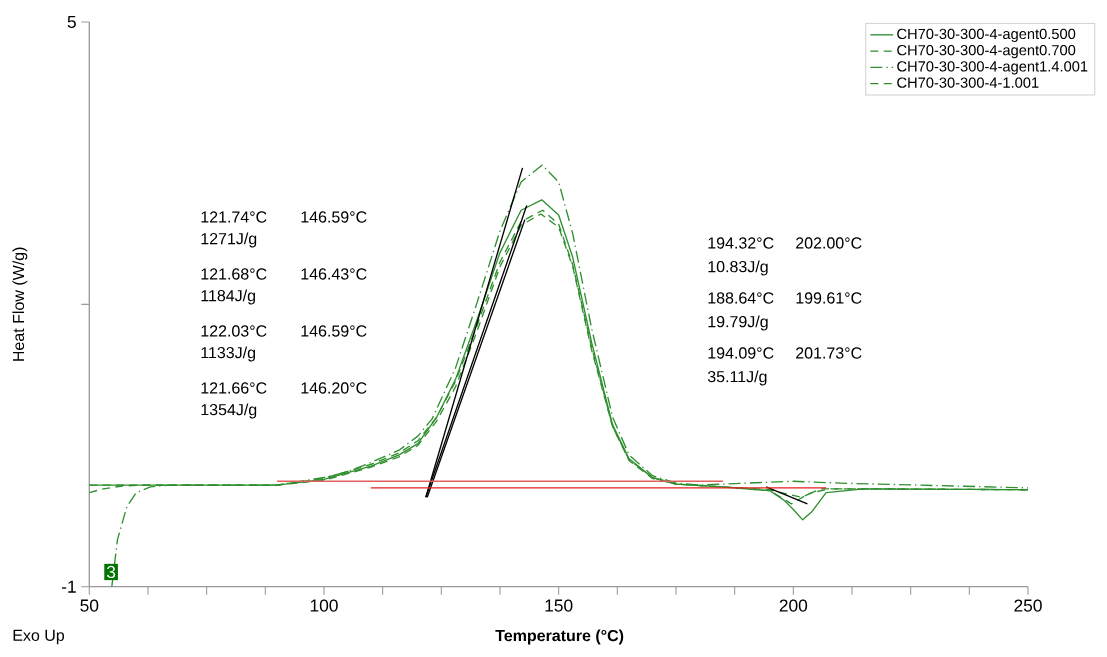 The height and width of the screenshot is (657, 1107). I want to click on annotation: 121.68°C, so click(234, 274).